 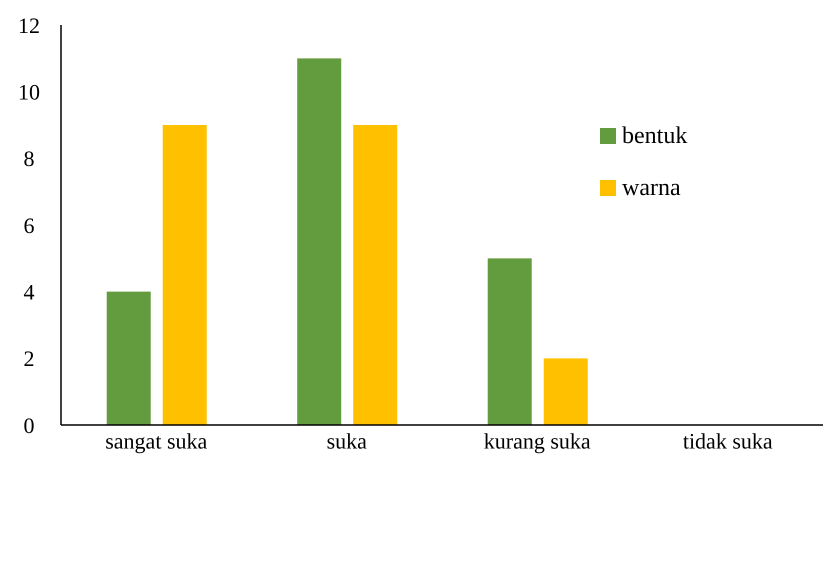 What do you see at coordinates (29, 225) in the screenshot?
I see `y-tick-label: 6` at bounding box center [29, 225].